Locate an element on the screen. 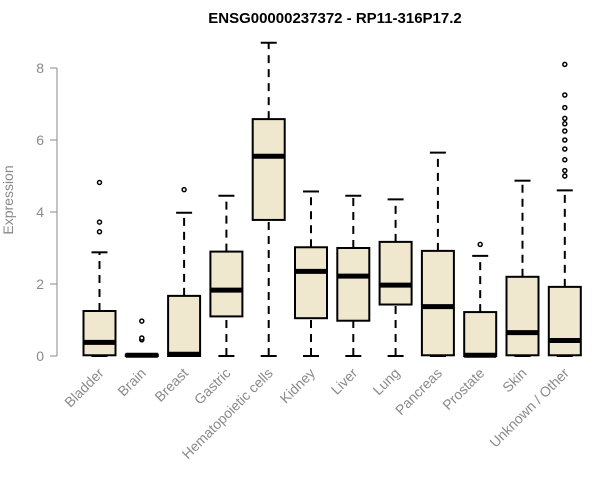 This screenshot has height=500, width=600. x-tick-label: Brain is located at coordinates (131, 382).